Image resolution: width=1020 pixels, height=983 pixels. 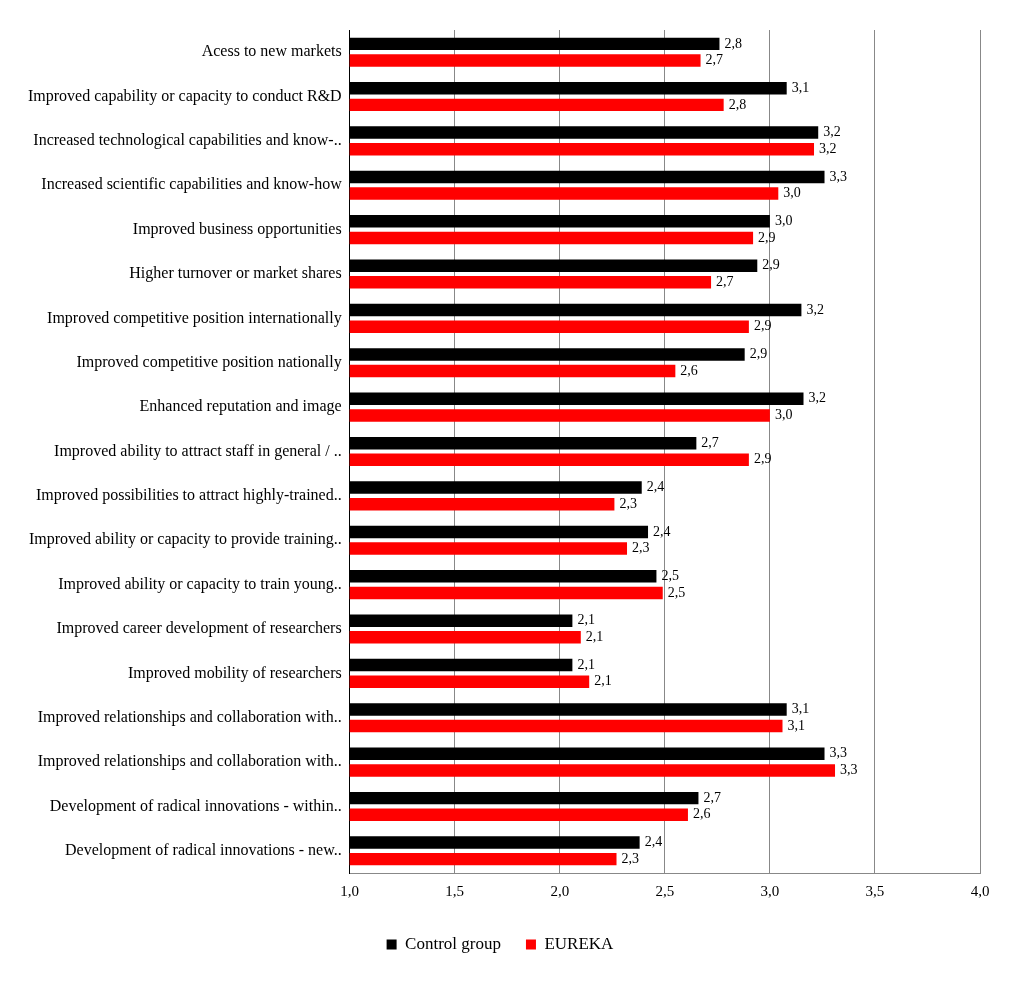 I want to click on legend-label: EUREKA, so click(x=579, y=943).